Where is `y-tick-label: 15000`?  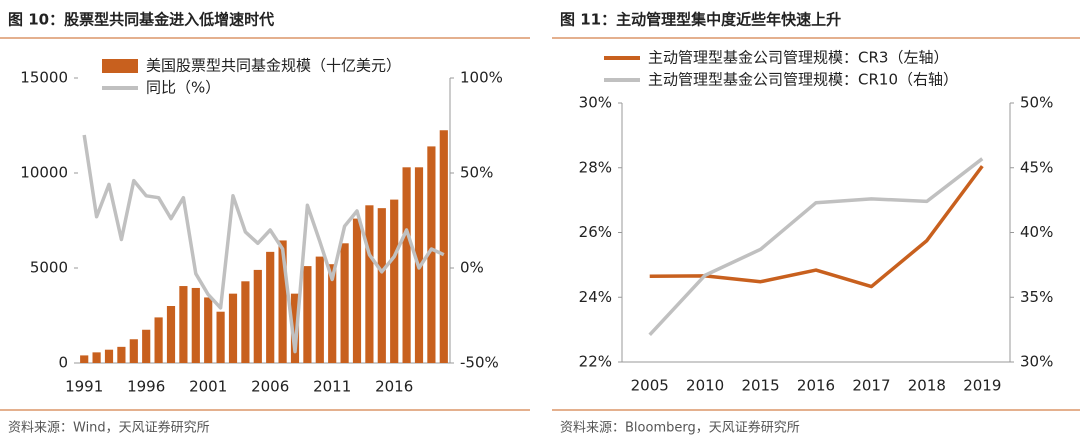
y-tick-label: 15000 is located at coordinates (44, 78).